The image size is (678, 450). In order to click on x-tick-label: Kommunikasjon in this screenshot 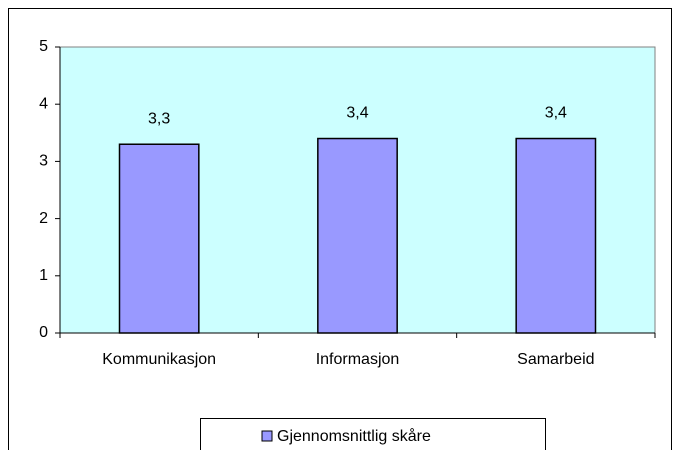, I will do `click(159, 359)`.